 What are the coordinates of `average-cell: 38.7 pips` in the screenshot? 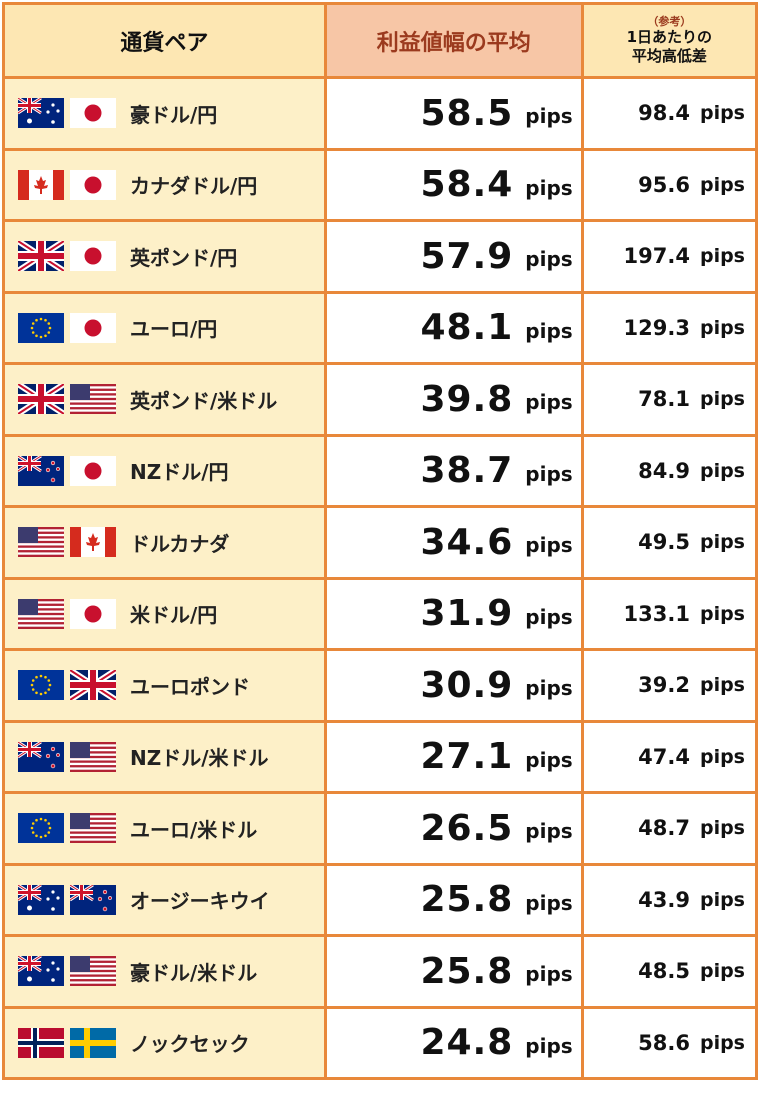 It's located at (455, 472).